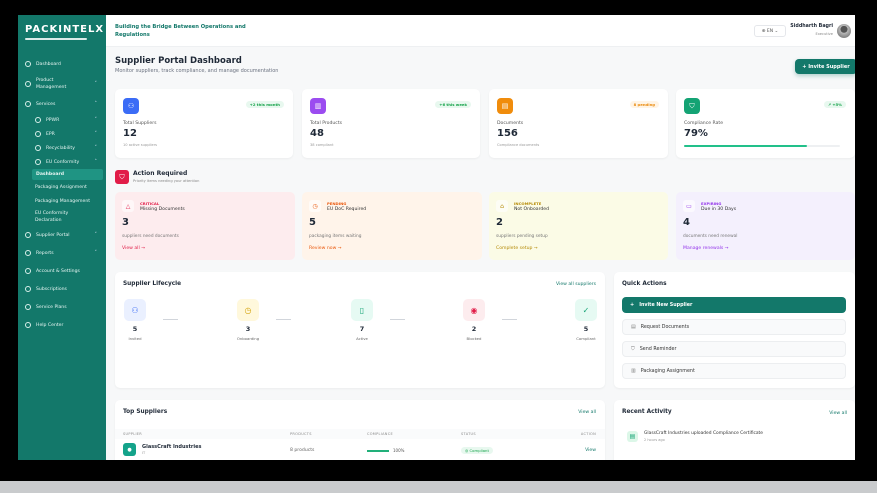 The height and width of the screenshot is (493, 877). I want to click on sidebar-item-label: EPR, so click(50, 134).